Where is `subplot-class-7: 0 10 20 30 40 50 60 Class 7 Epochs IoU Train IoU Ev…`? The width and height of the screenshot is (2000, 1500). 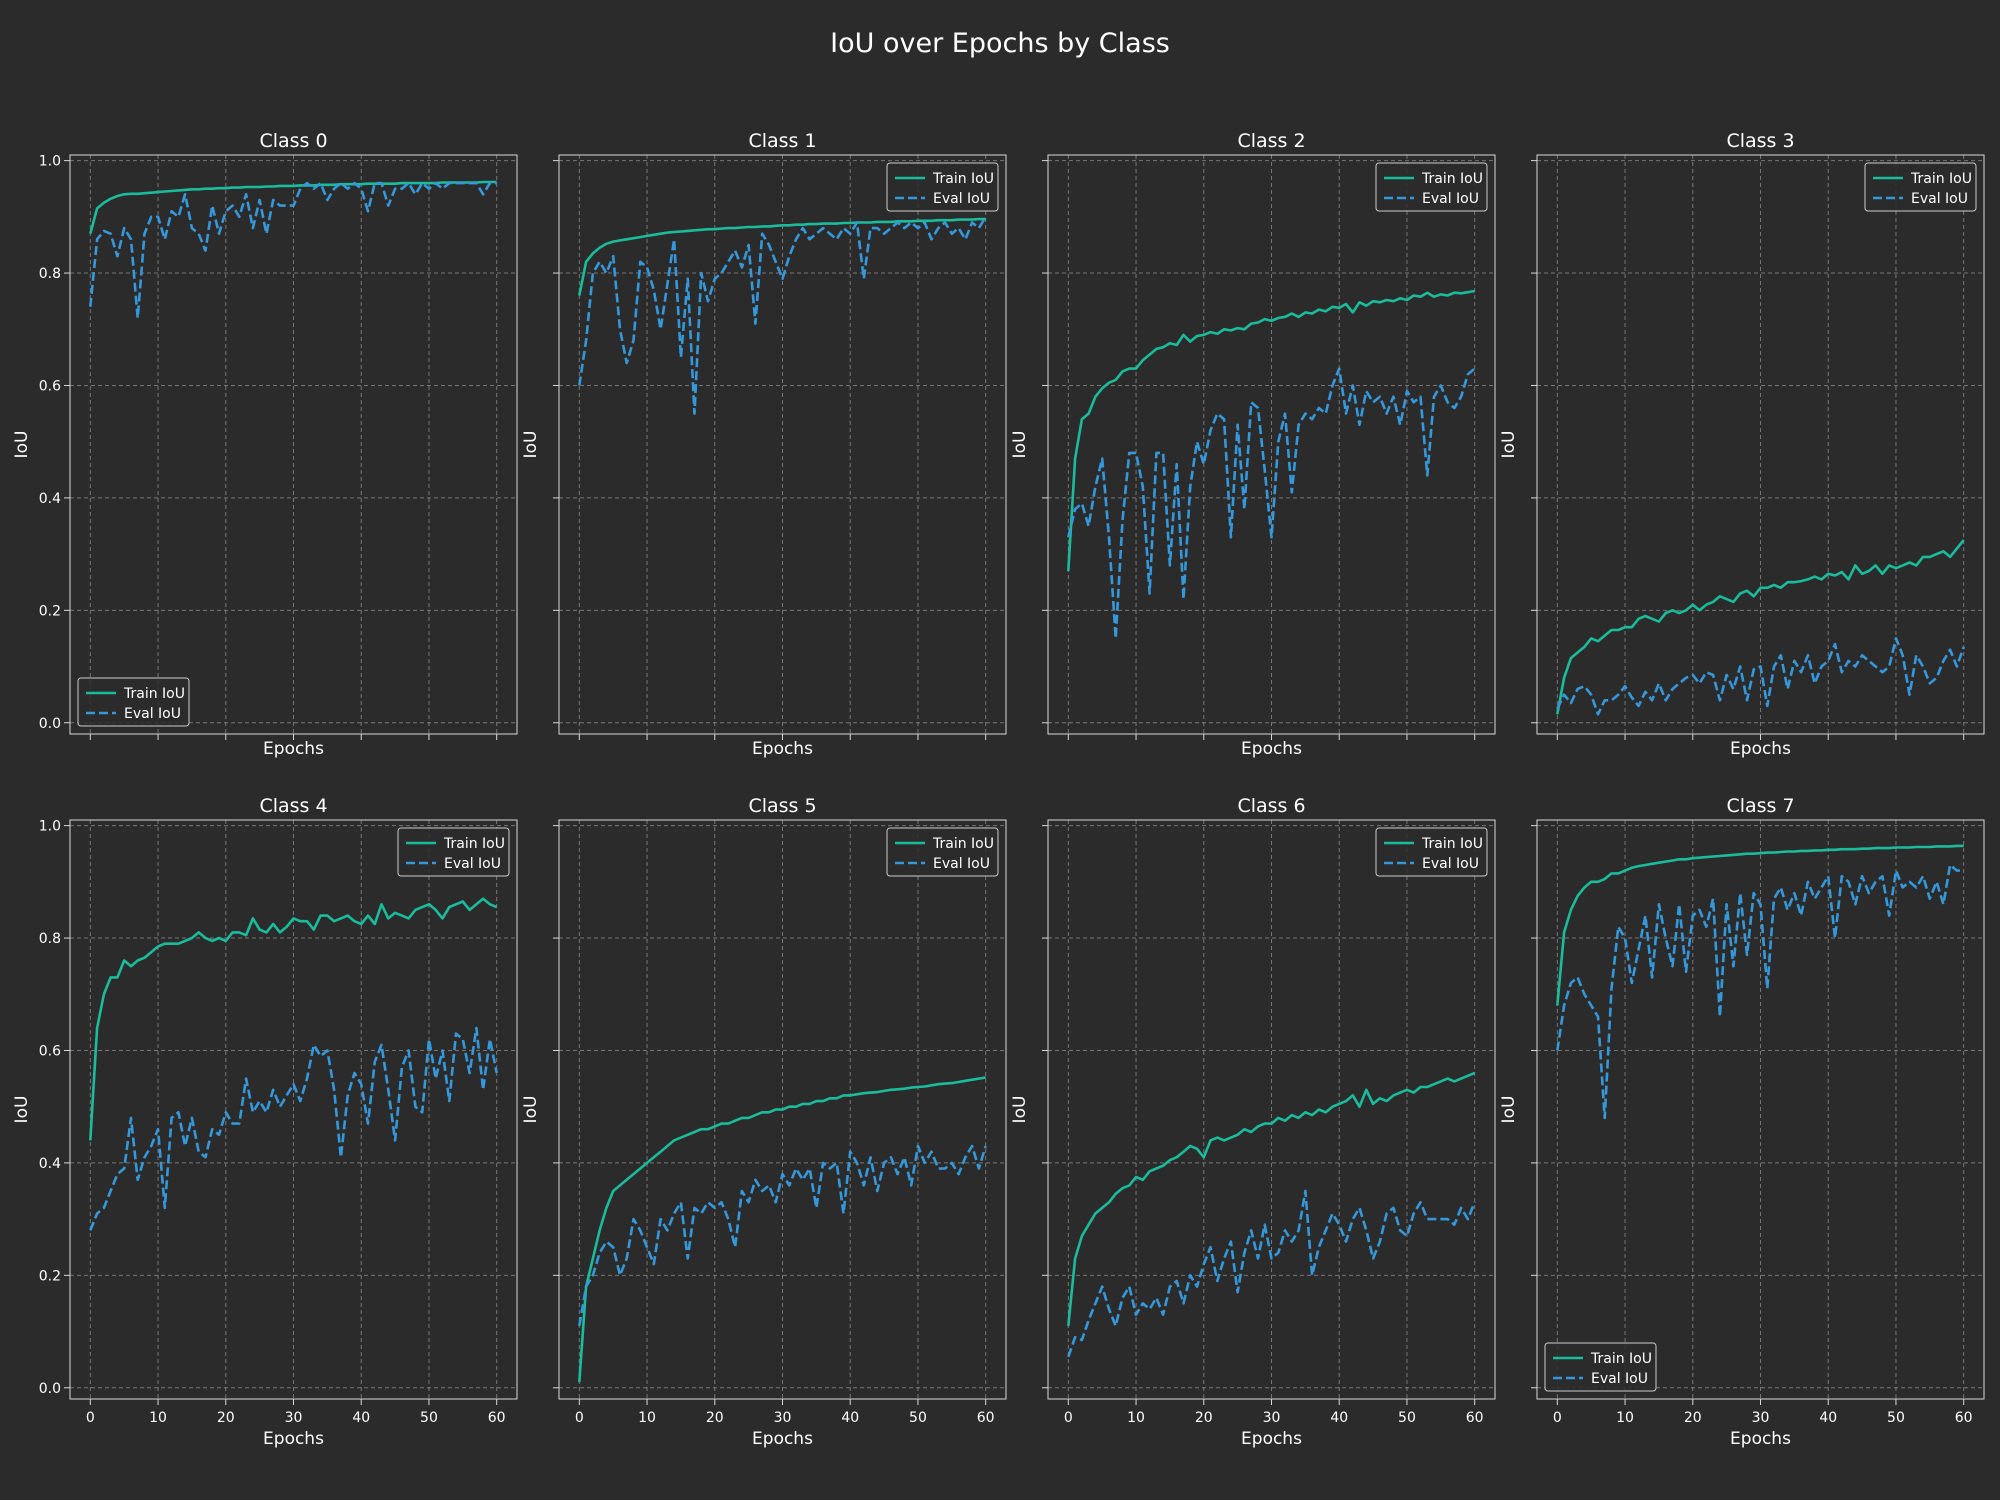 subplot-class-7: 0 10 20 30 40 50 60 Class 7 Epochs IoU Train IoU Ev… is located at coordinates (1742, 1122).